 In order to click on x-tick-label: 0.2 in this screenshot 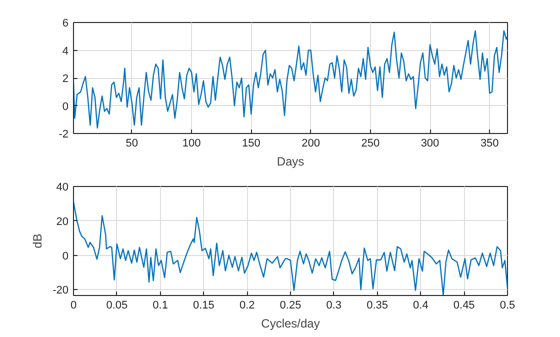, I will do `click(247, 306)`.